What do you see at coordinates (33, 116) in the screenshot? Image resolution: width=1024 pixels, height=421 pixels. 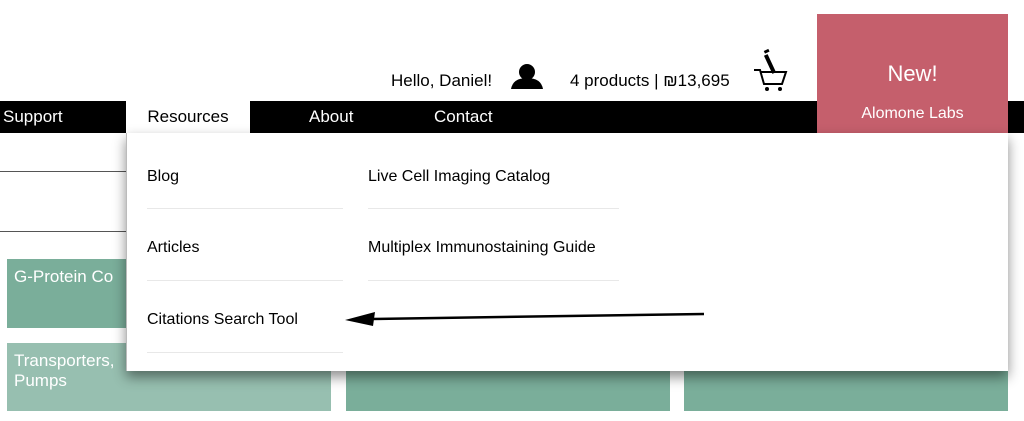 I see `nav-support: Support` at bounding box center [33, 116].